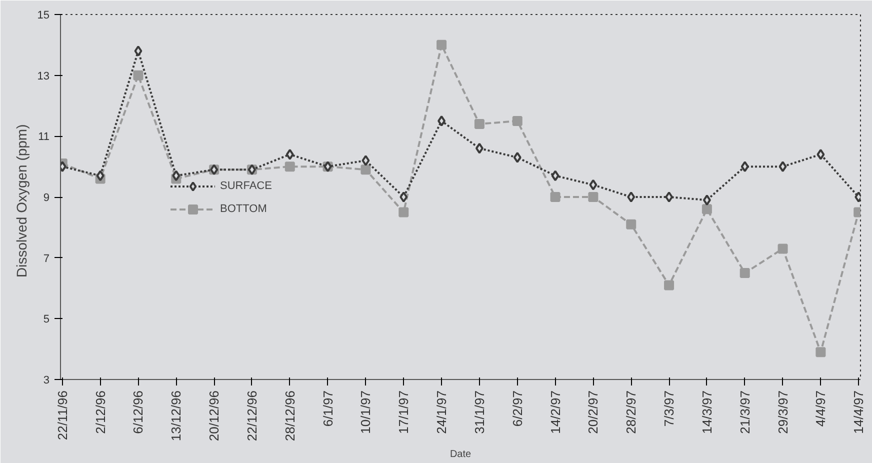 The width and height of the screenshot is (872, 463). Describe the element at coordinates (461, 454) in the screenshot. I see `x-axis-title: Date` at that location.